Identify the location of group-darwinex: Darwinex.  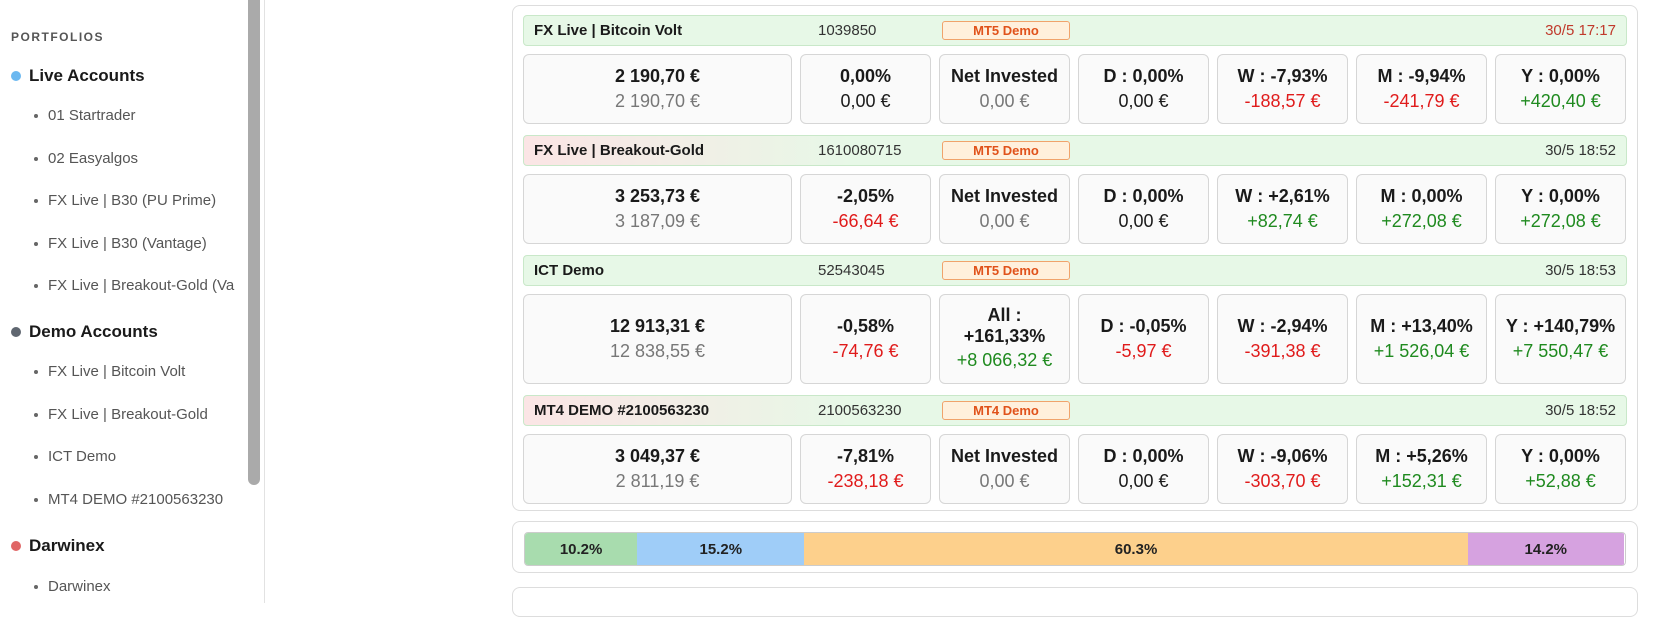
(58, 546).